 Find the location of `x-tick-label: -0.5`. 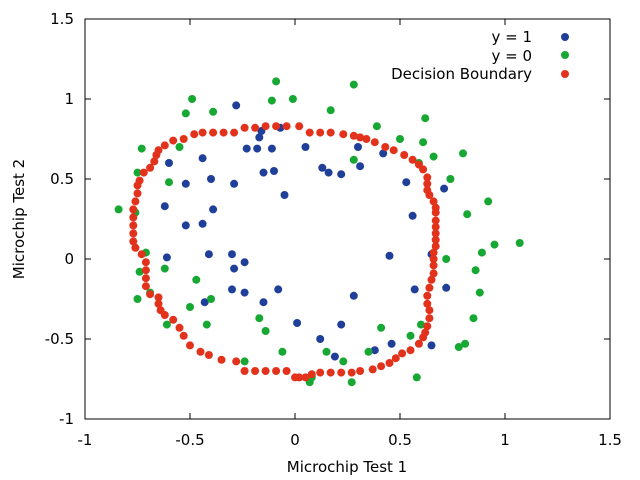

x-tick-label: -0.5 is located at coordinates (189, 440).